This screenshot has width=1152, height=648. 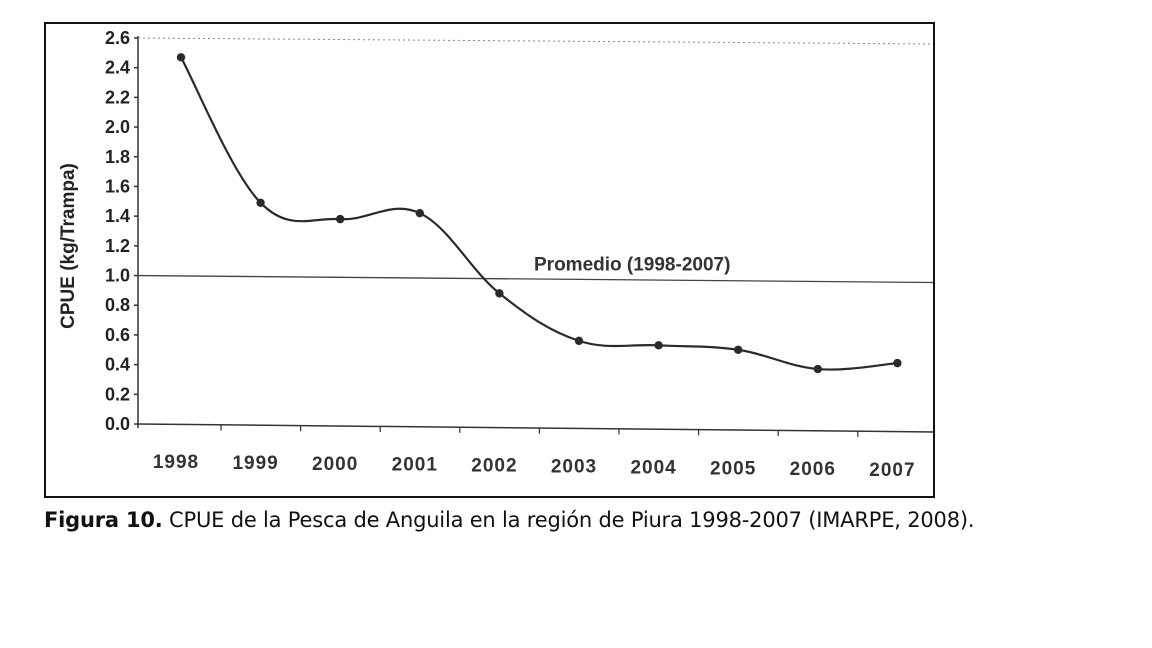 What do you see at coordinates (117, 335) in the screenshot?
I see `y-tick-label: 0.6` at bounding box center [117, 335].